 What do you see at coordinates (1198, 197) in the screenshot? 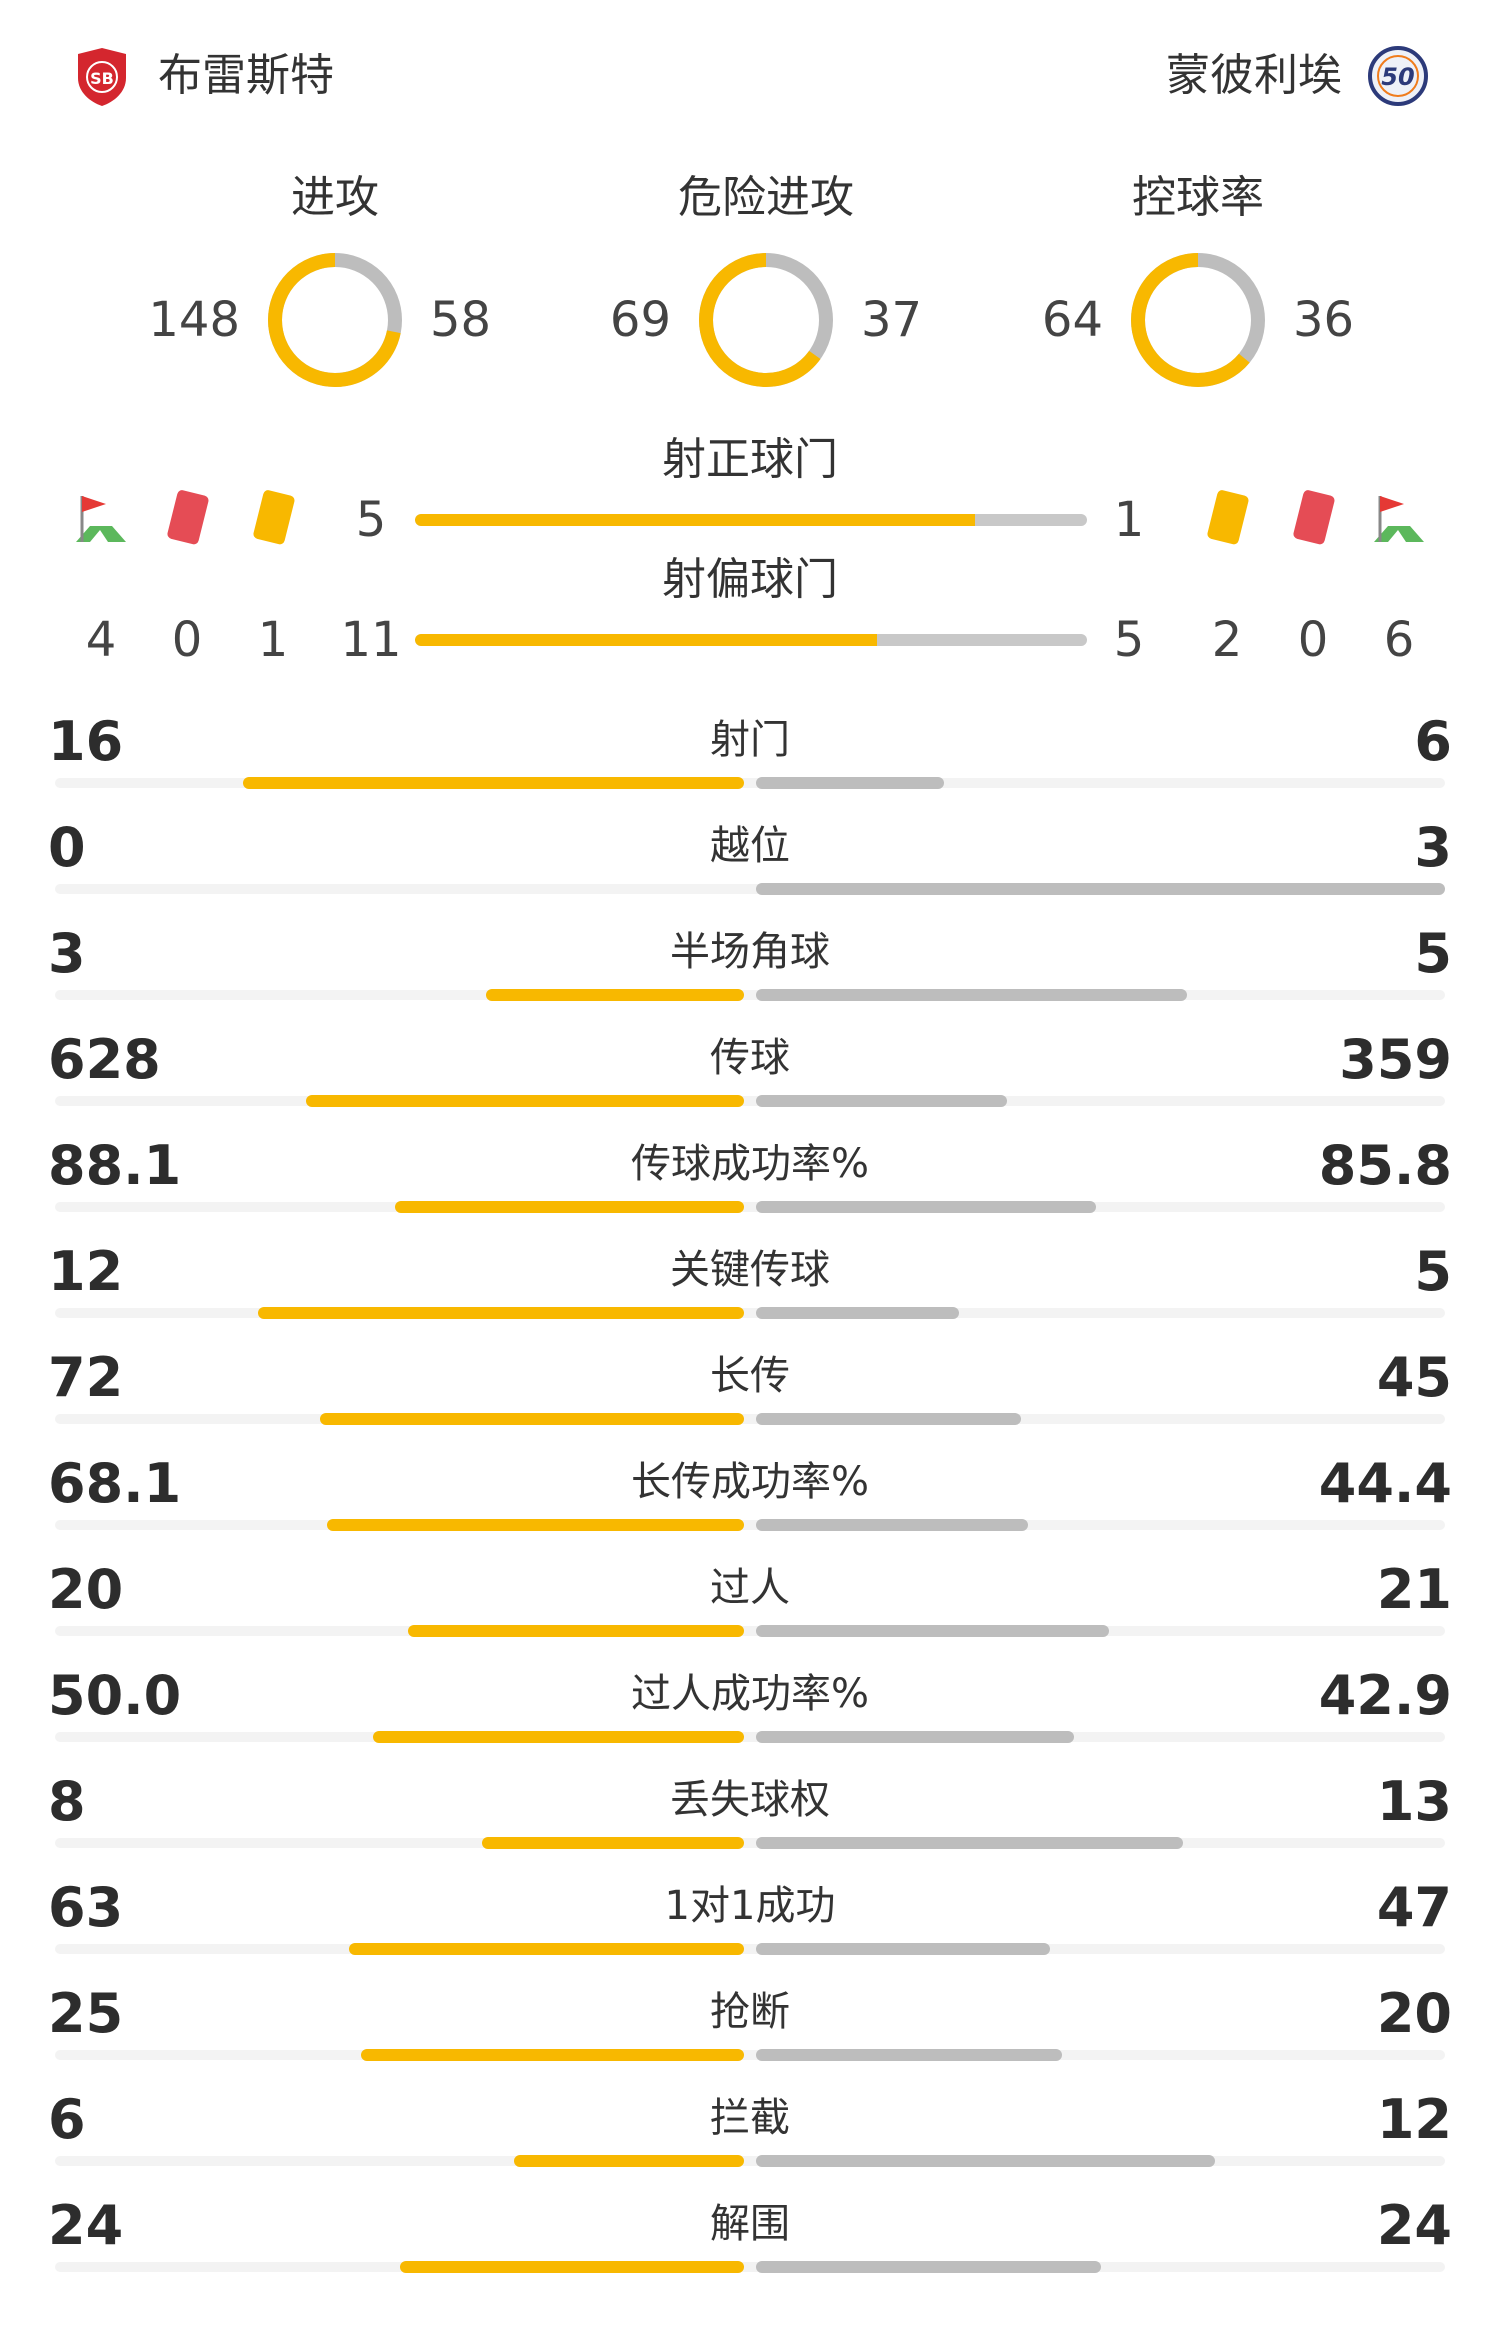
I see `donut-title: 控球率` at bounding box center [1198, 197].